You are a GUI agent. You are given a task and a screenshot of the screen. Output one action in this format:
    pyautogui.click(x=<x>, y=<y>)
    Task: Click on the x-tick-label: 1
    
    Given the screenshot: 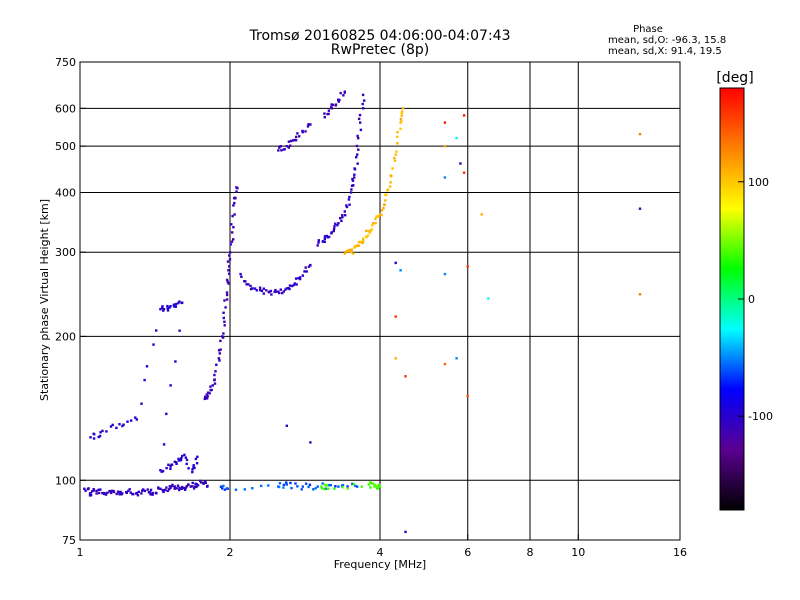 What is the action you would take?
    pyautogui.click(x=80, y=552)
    